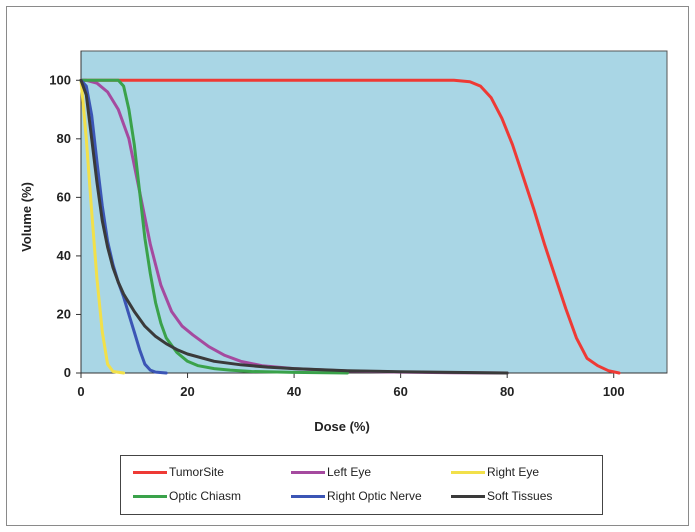  Describe the element at coordinates (64, 196) in the screenshot. I see `y-tick-label: 60` at that location.